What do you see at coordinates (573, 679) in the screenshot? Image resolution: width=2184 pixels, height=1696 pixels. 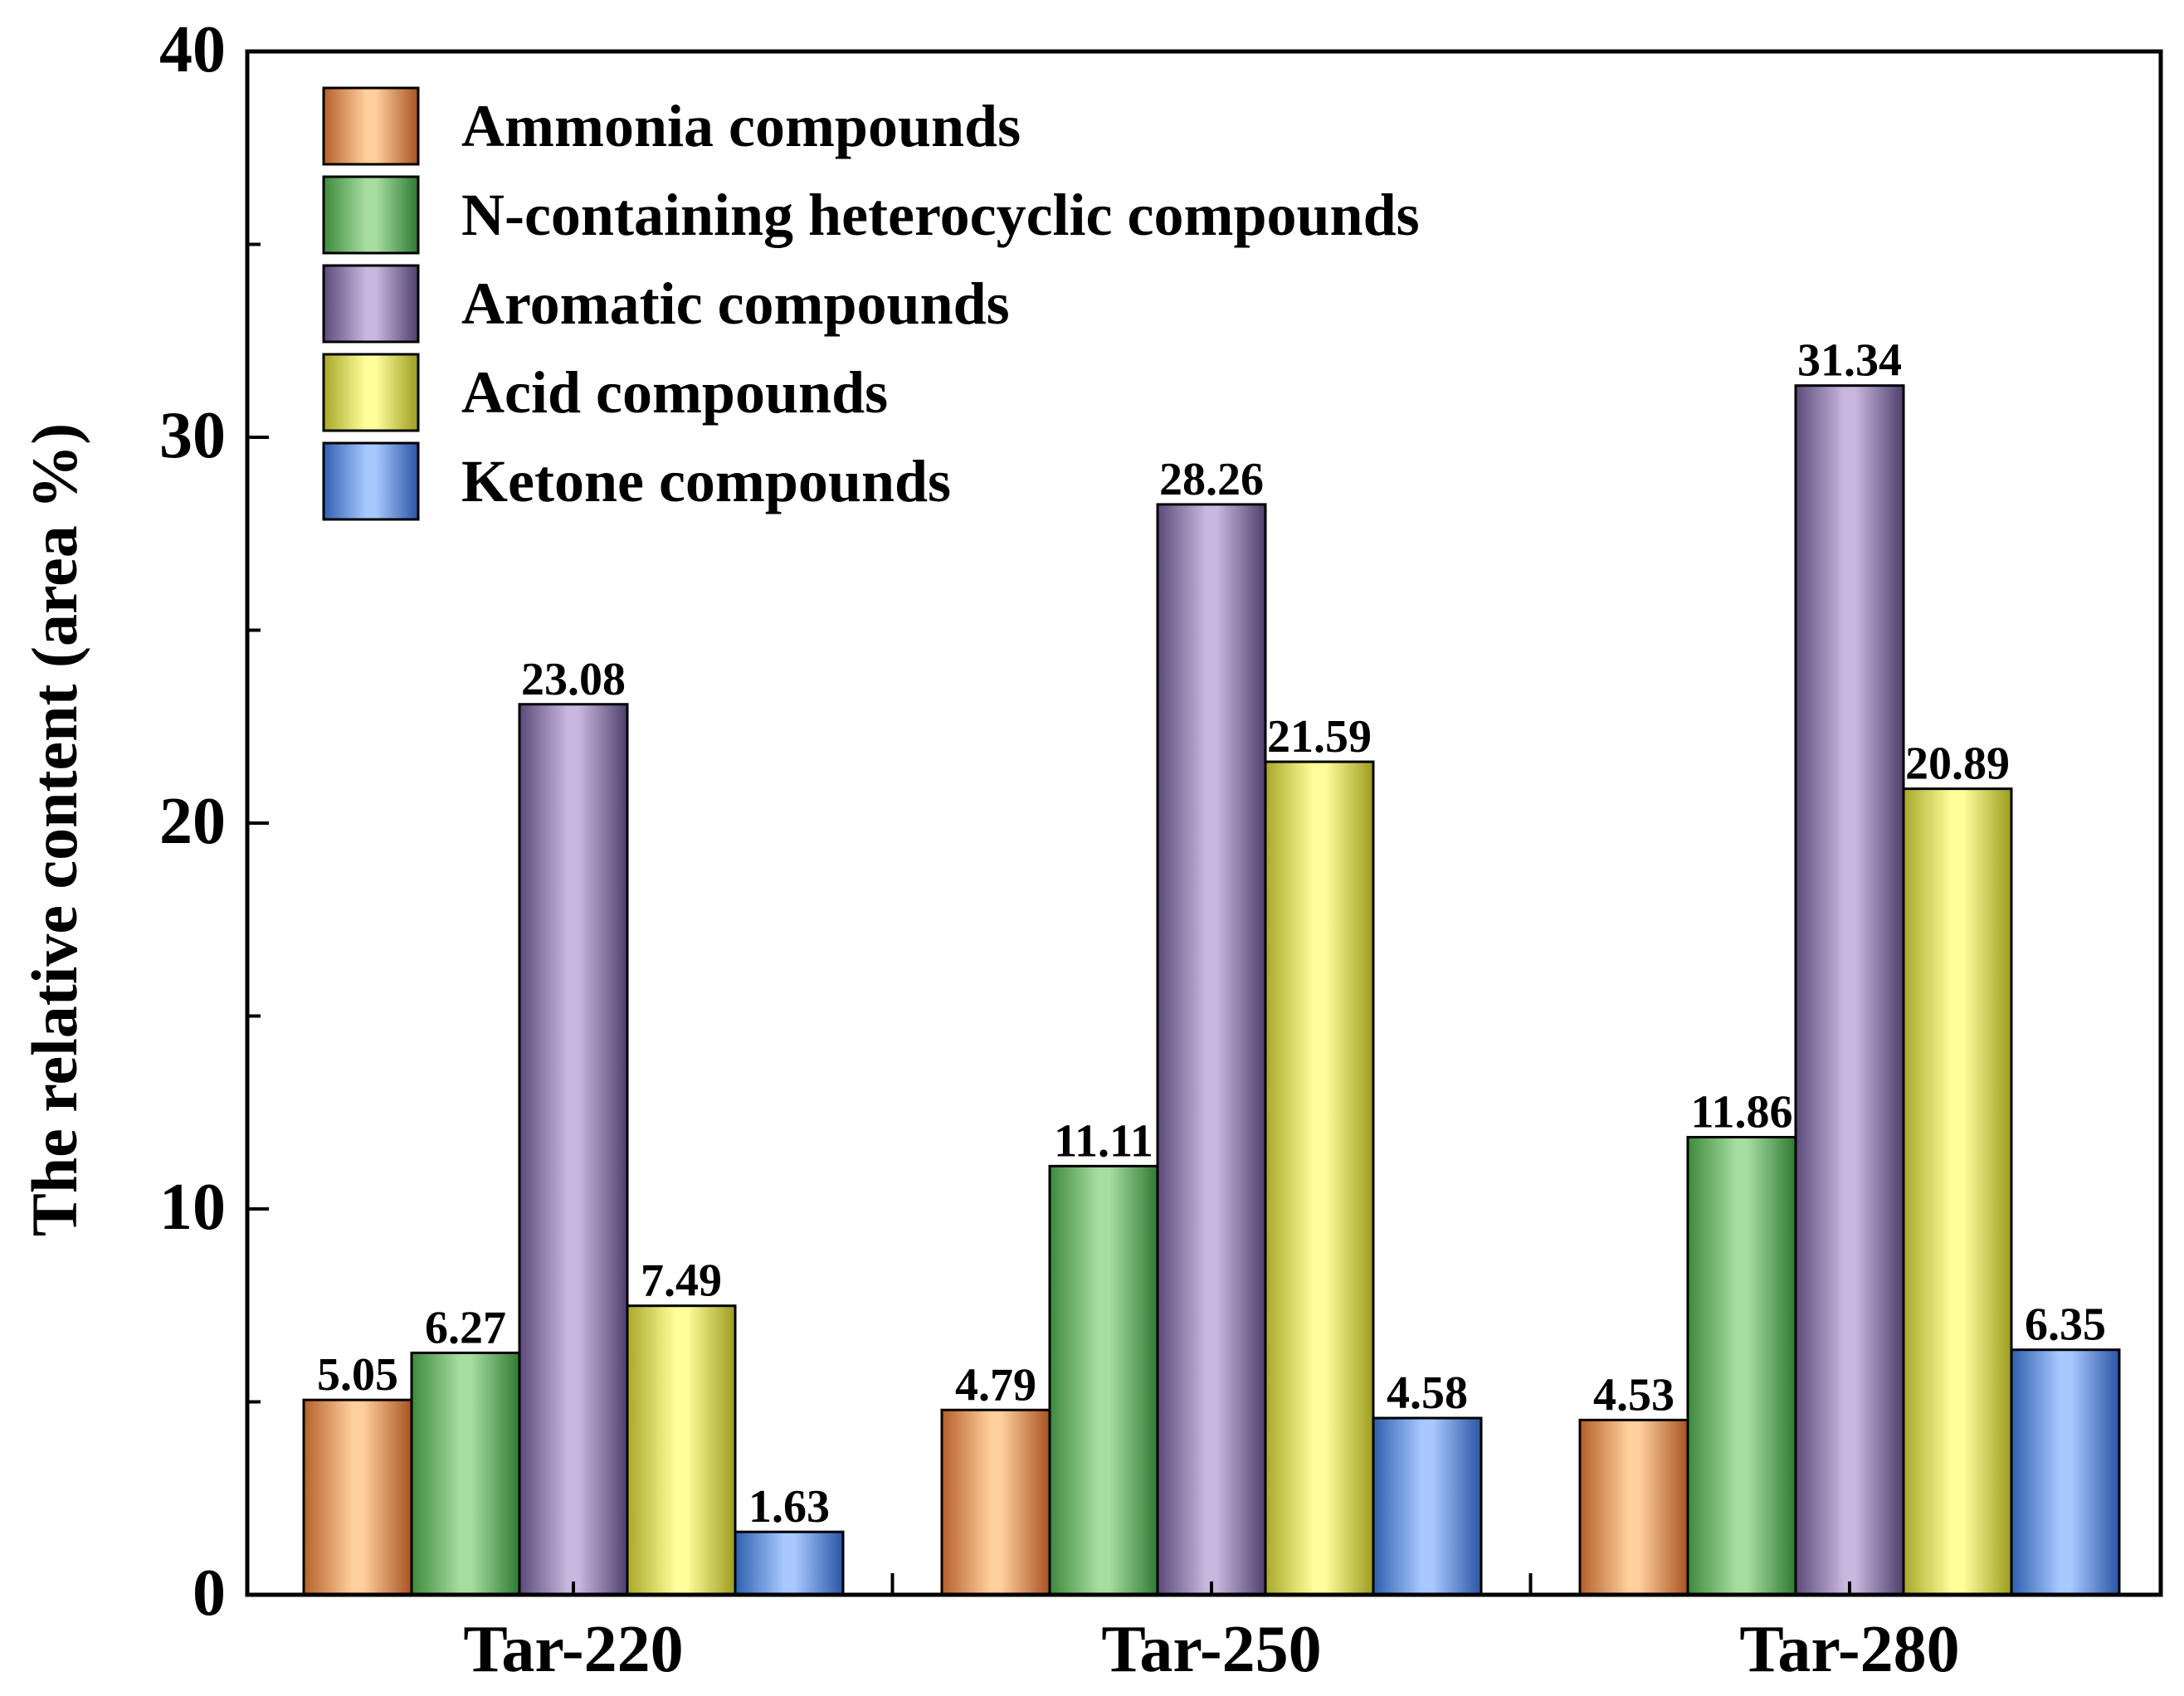 I see `data-label: 23.08` at bounding box center [573, 679].